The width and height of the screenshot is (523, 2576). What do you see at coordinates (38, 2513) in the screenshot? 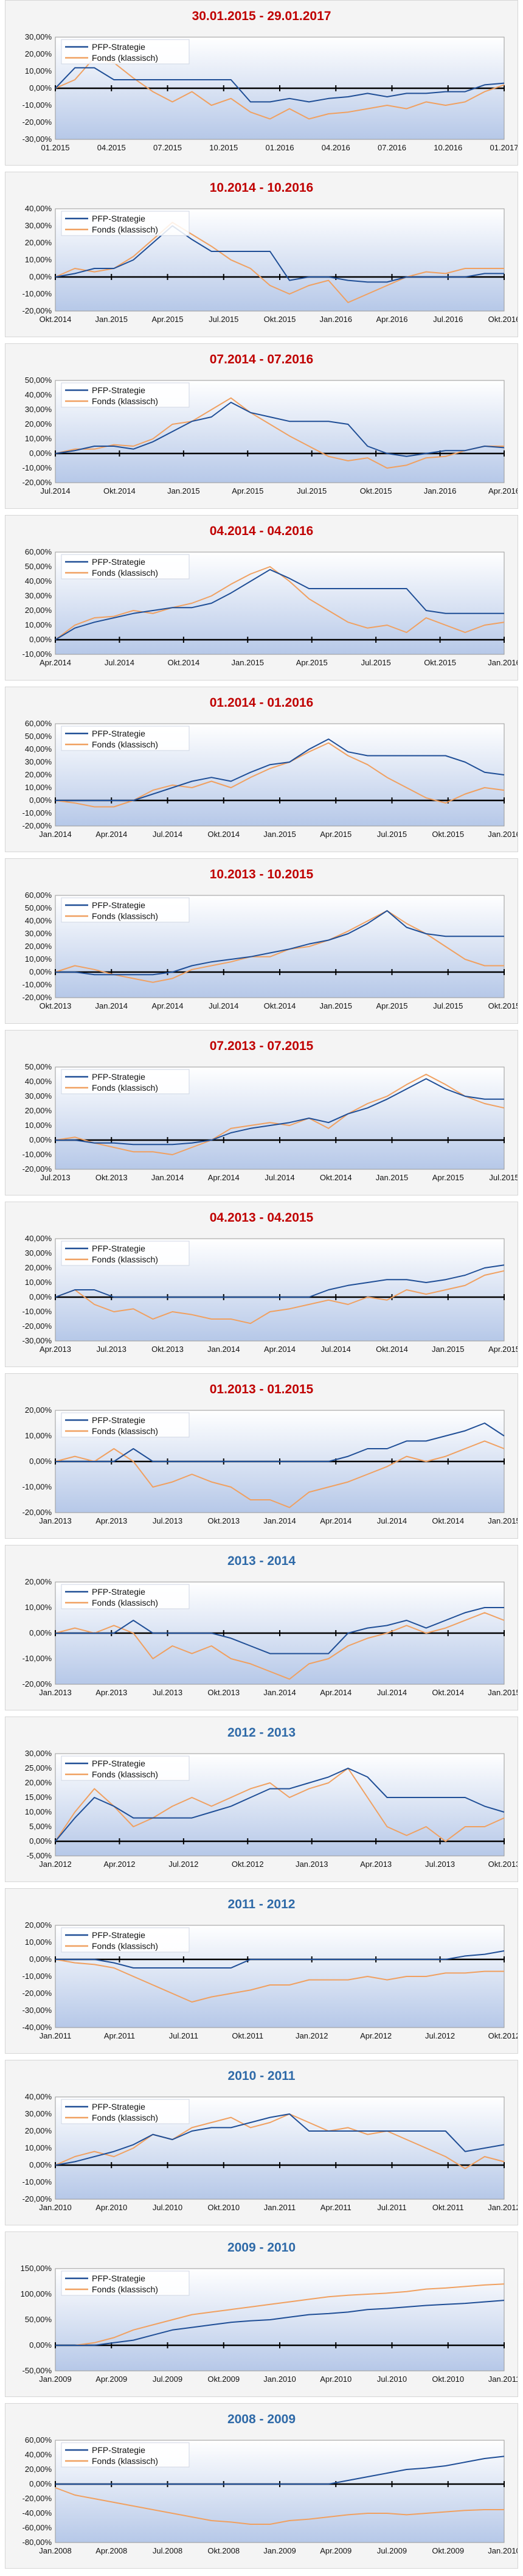
I see `y-tick-label: -40,00%` at bounding box center [38, 2513].